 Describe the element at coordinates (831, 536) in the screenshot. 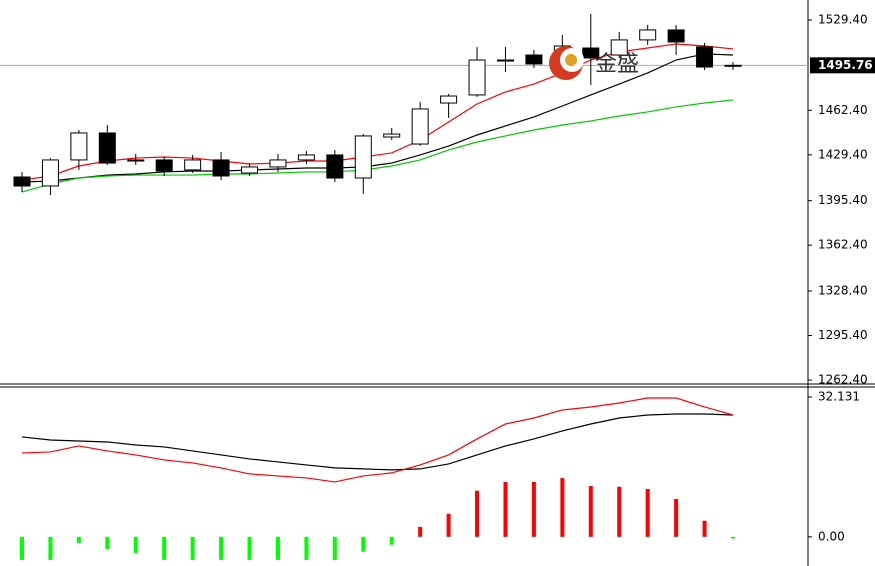

I see `y-tick-label: 0.00` at that location.